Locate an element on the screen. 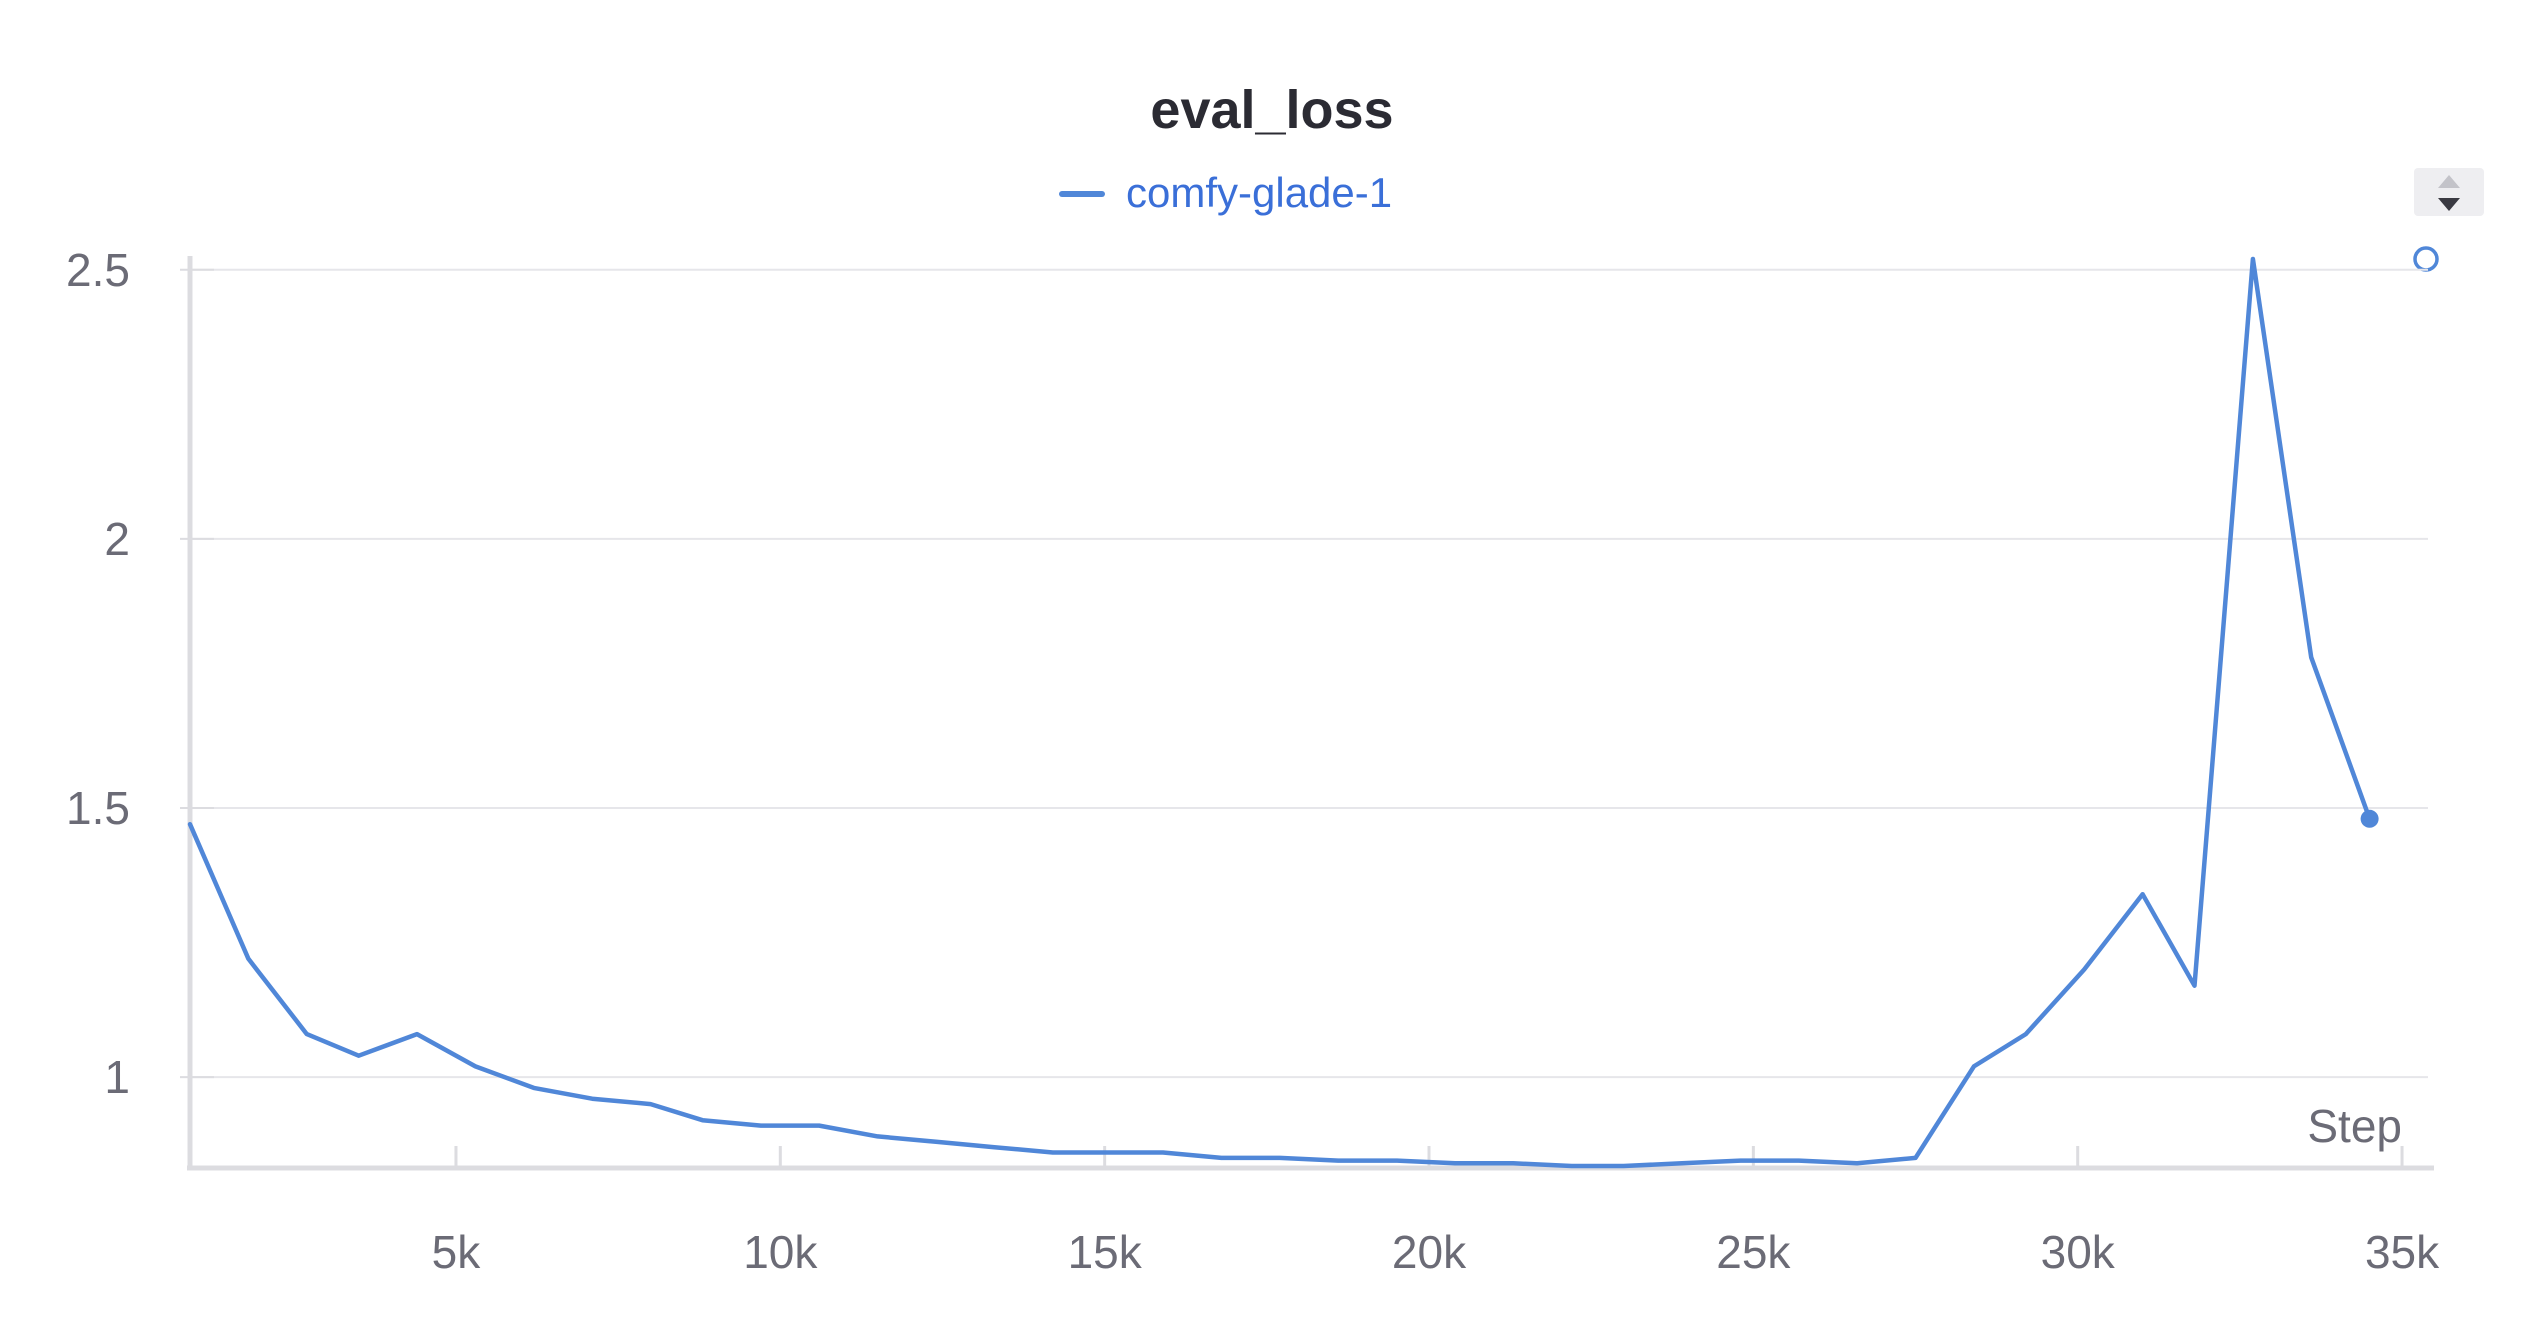 This screenshot has width=2528, height=1328. y-tick-label-0: 1 is located at coordinates (117, 1077).